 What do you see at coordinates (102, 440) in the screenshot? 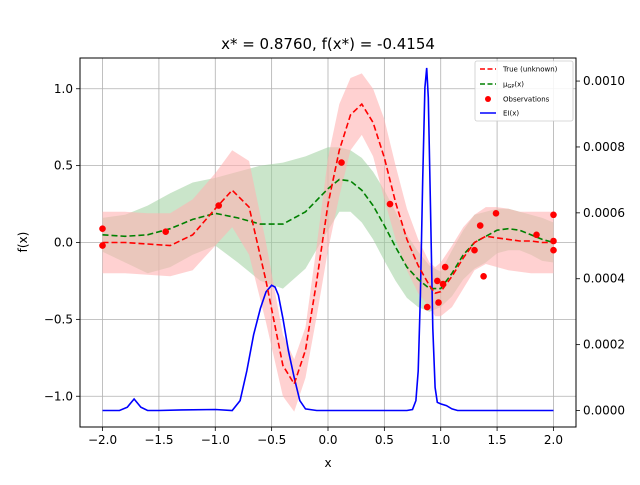
I see `x-tick-label: −2.0` at bounding box center [102, 440].